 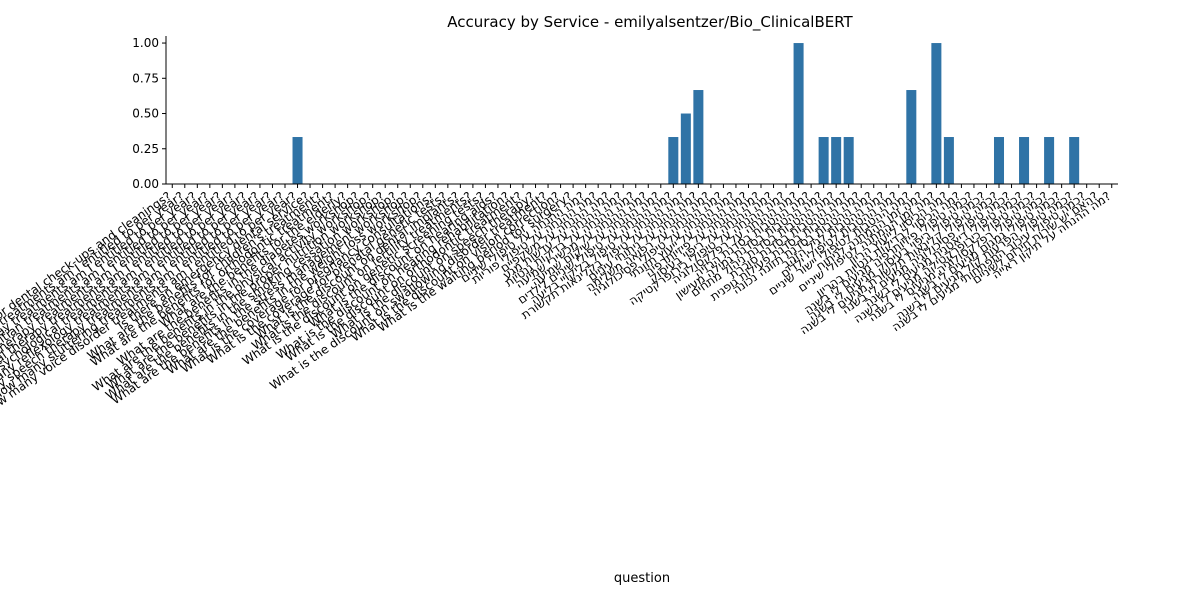 What do you see at coordinates (145, 184) in the screenshot?
I see `y-tick-label: 0.00` at bounding box center [145, 184].